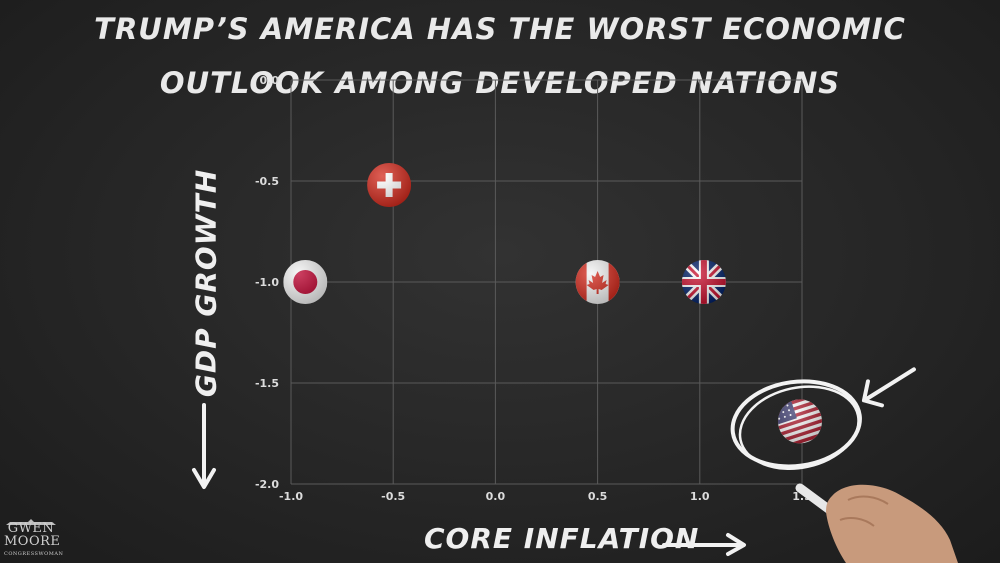 Image resolution: width=1000 pixels, height=563 pixels. I want to click on uk-flag-icon, so click(703, 282).